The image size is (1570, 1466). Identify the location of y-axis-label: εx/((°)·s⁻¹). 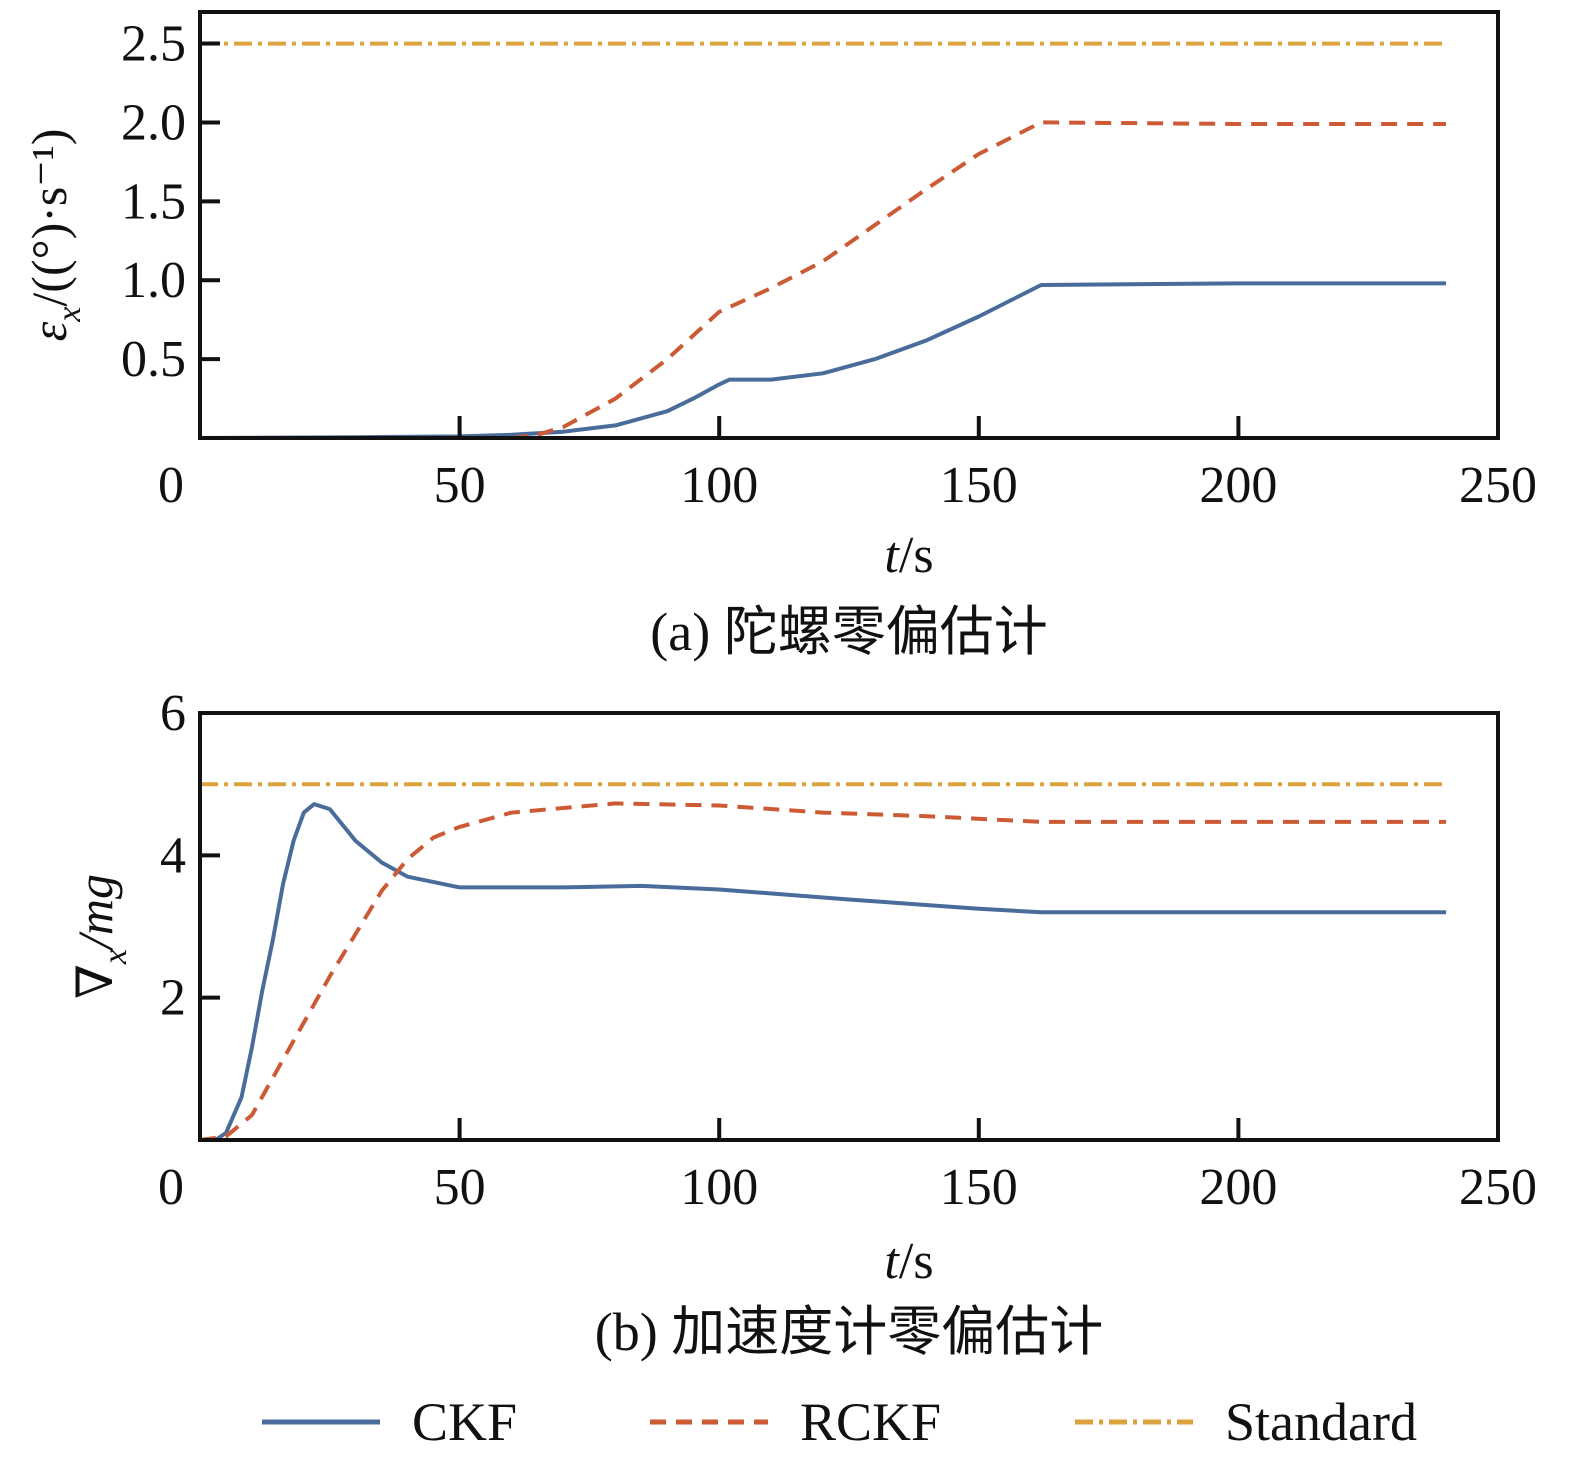
(54, 235).